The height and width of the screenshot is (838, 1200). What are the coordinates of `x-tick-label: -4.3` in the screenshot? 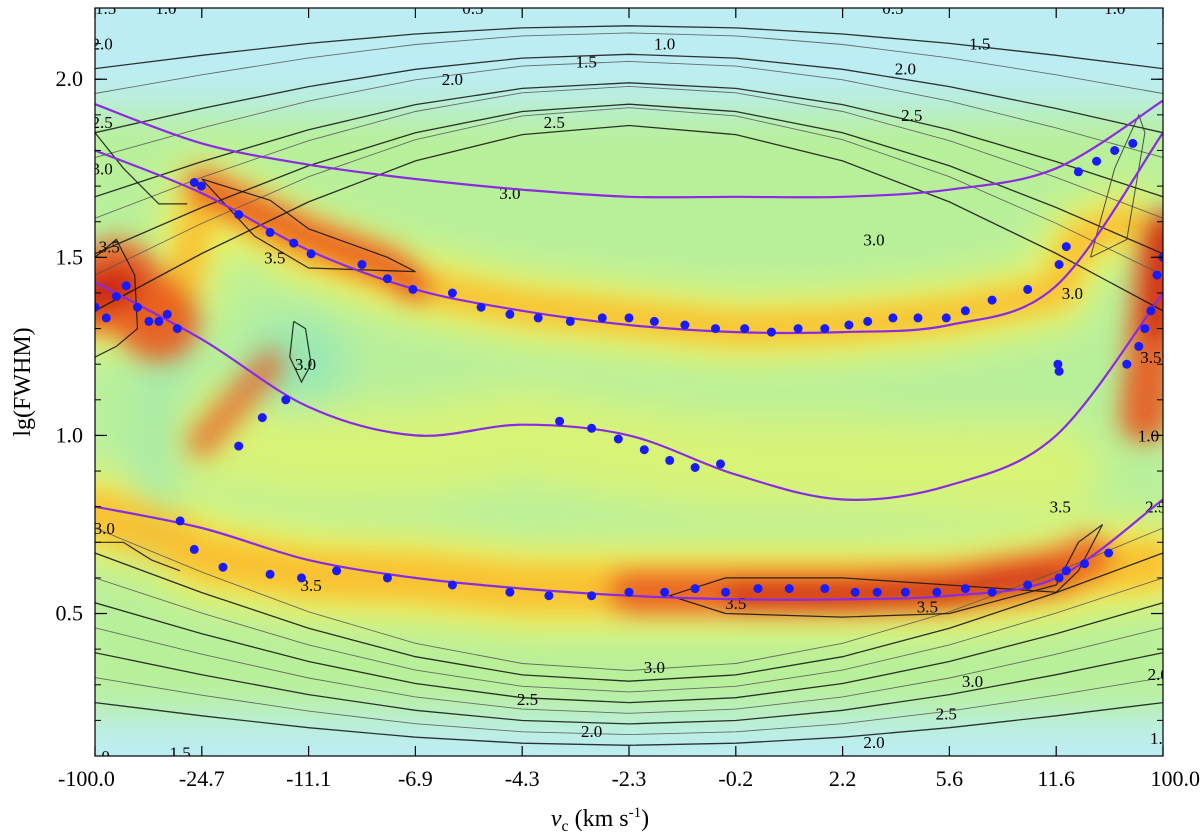 It's located at (522, 778).